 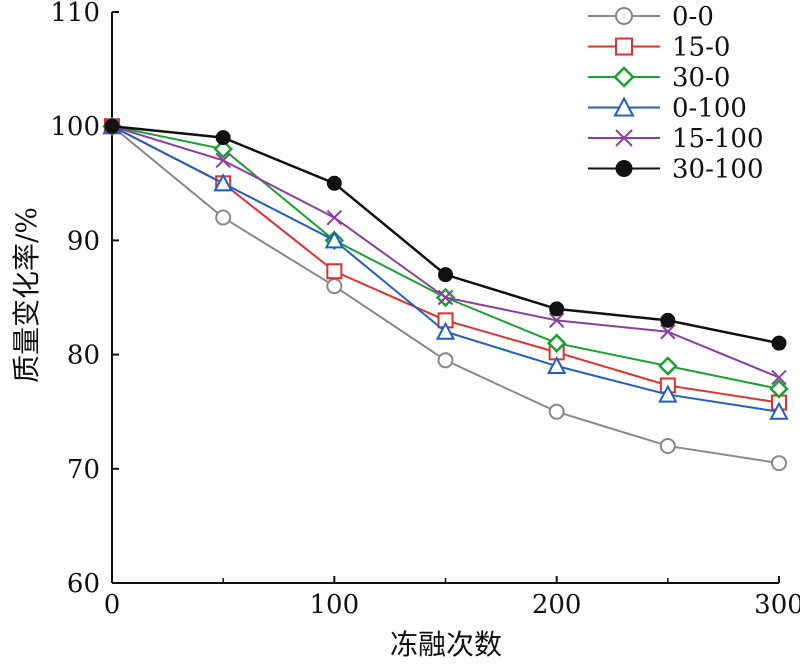 I want to click on legend-entry: 15-0, so click(x=659, y=48).